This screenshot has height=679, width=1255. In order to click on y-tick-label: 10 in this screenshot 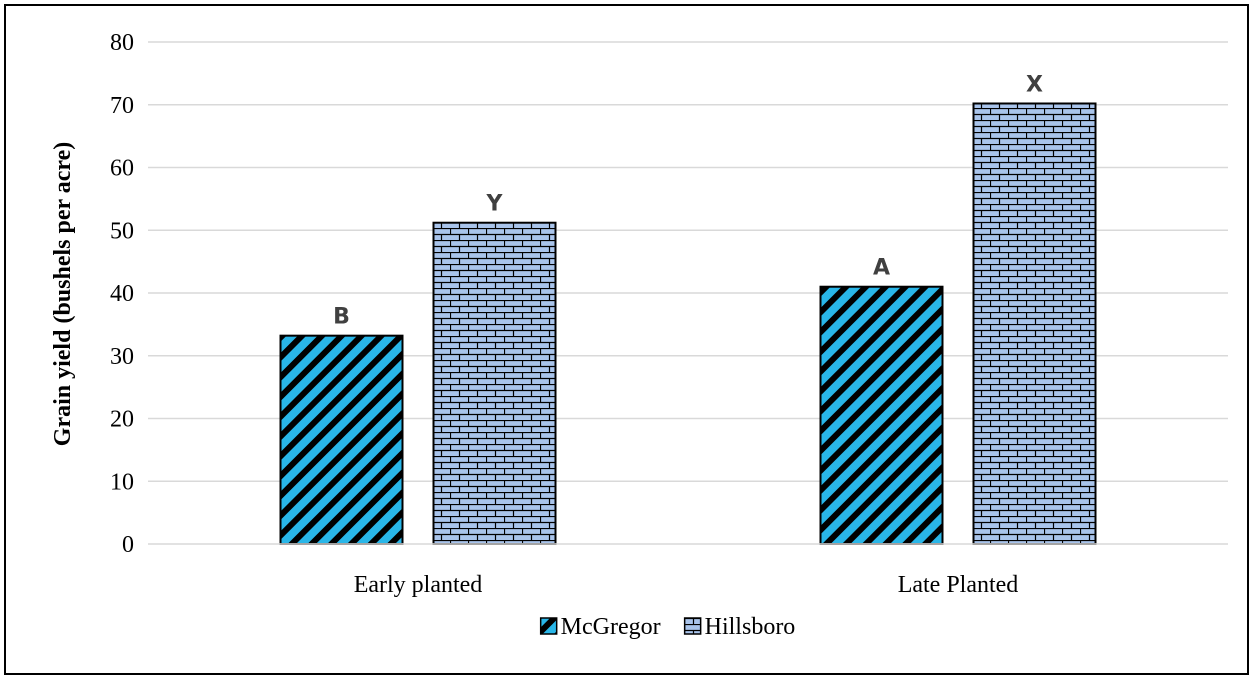, I will do `click(122, 482)`.